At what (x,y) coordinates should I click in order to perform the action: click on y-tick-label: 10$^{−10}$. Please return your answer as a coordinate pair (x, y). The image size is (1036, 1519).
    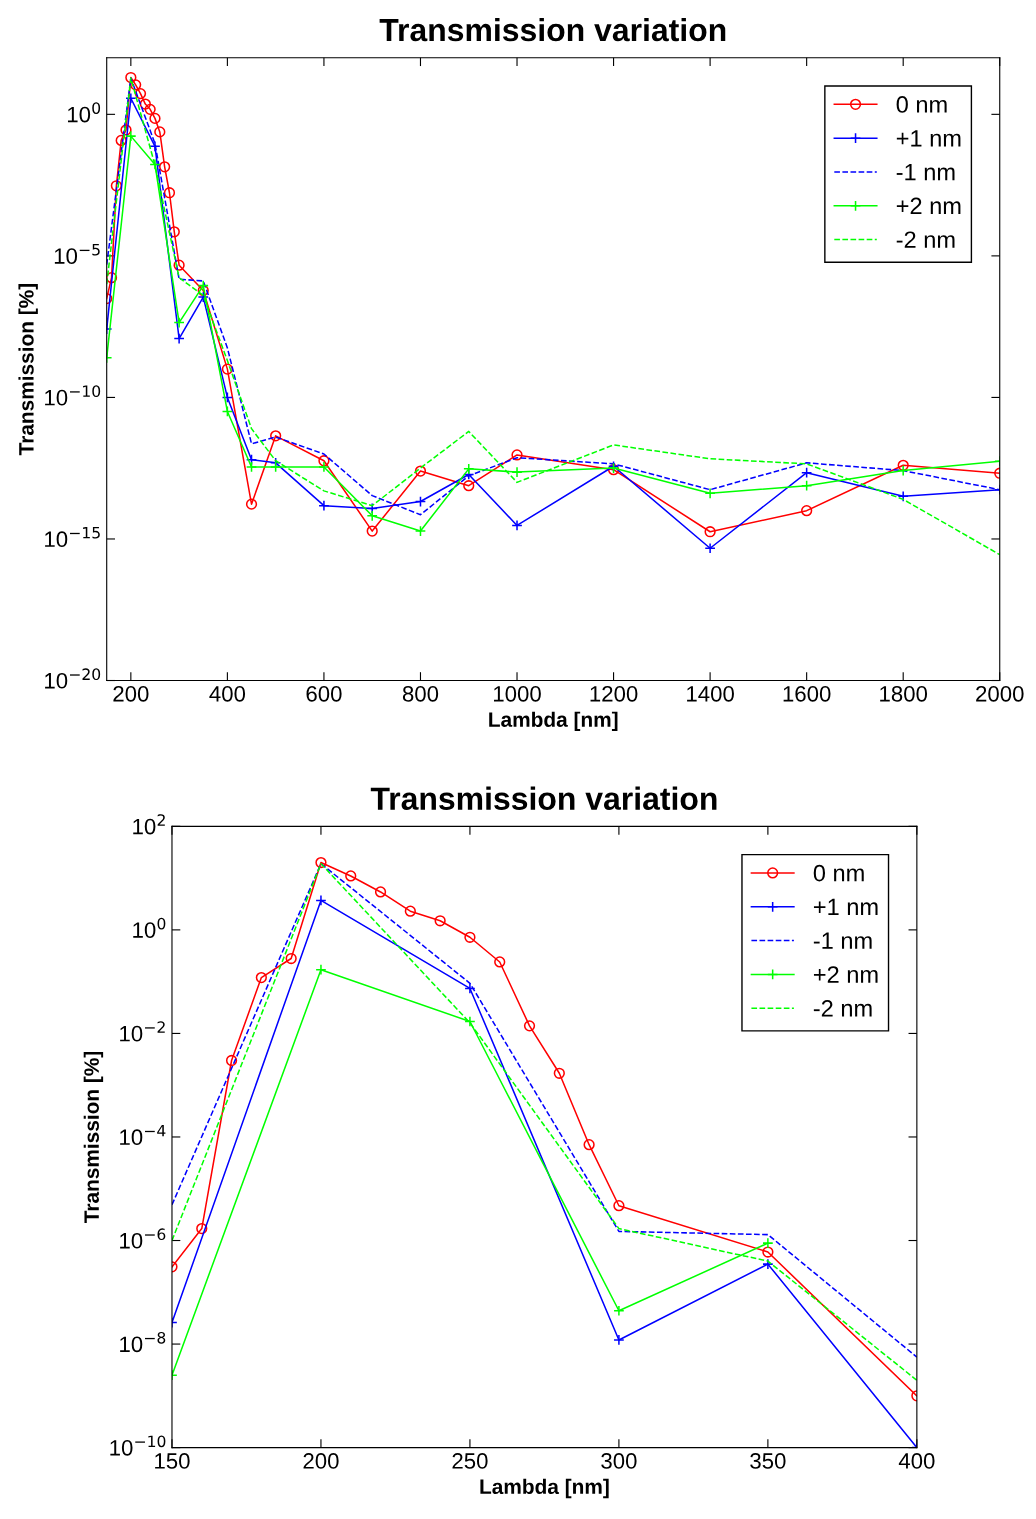
    Looking at the image, I should click on (73, 395).